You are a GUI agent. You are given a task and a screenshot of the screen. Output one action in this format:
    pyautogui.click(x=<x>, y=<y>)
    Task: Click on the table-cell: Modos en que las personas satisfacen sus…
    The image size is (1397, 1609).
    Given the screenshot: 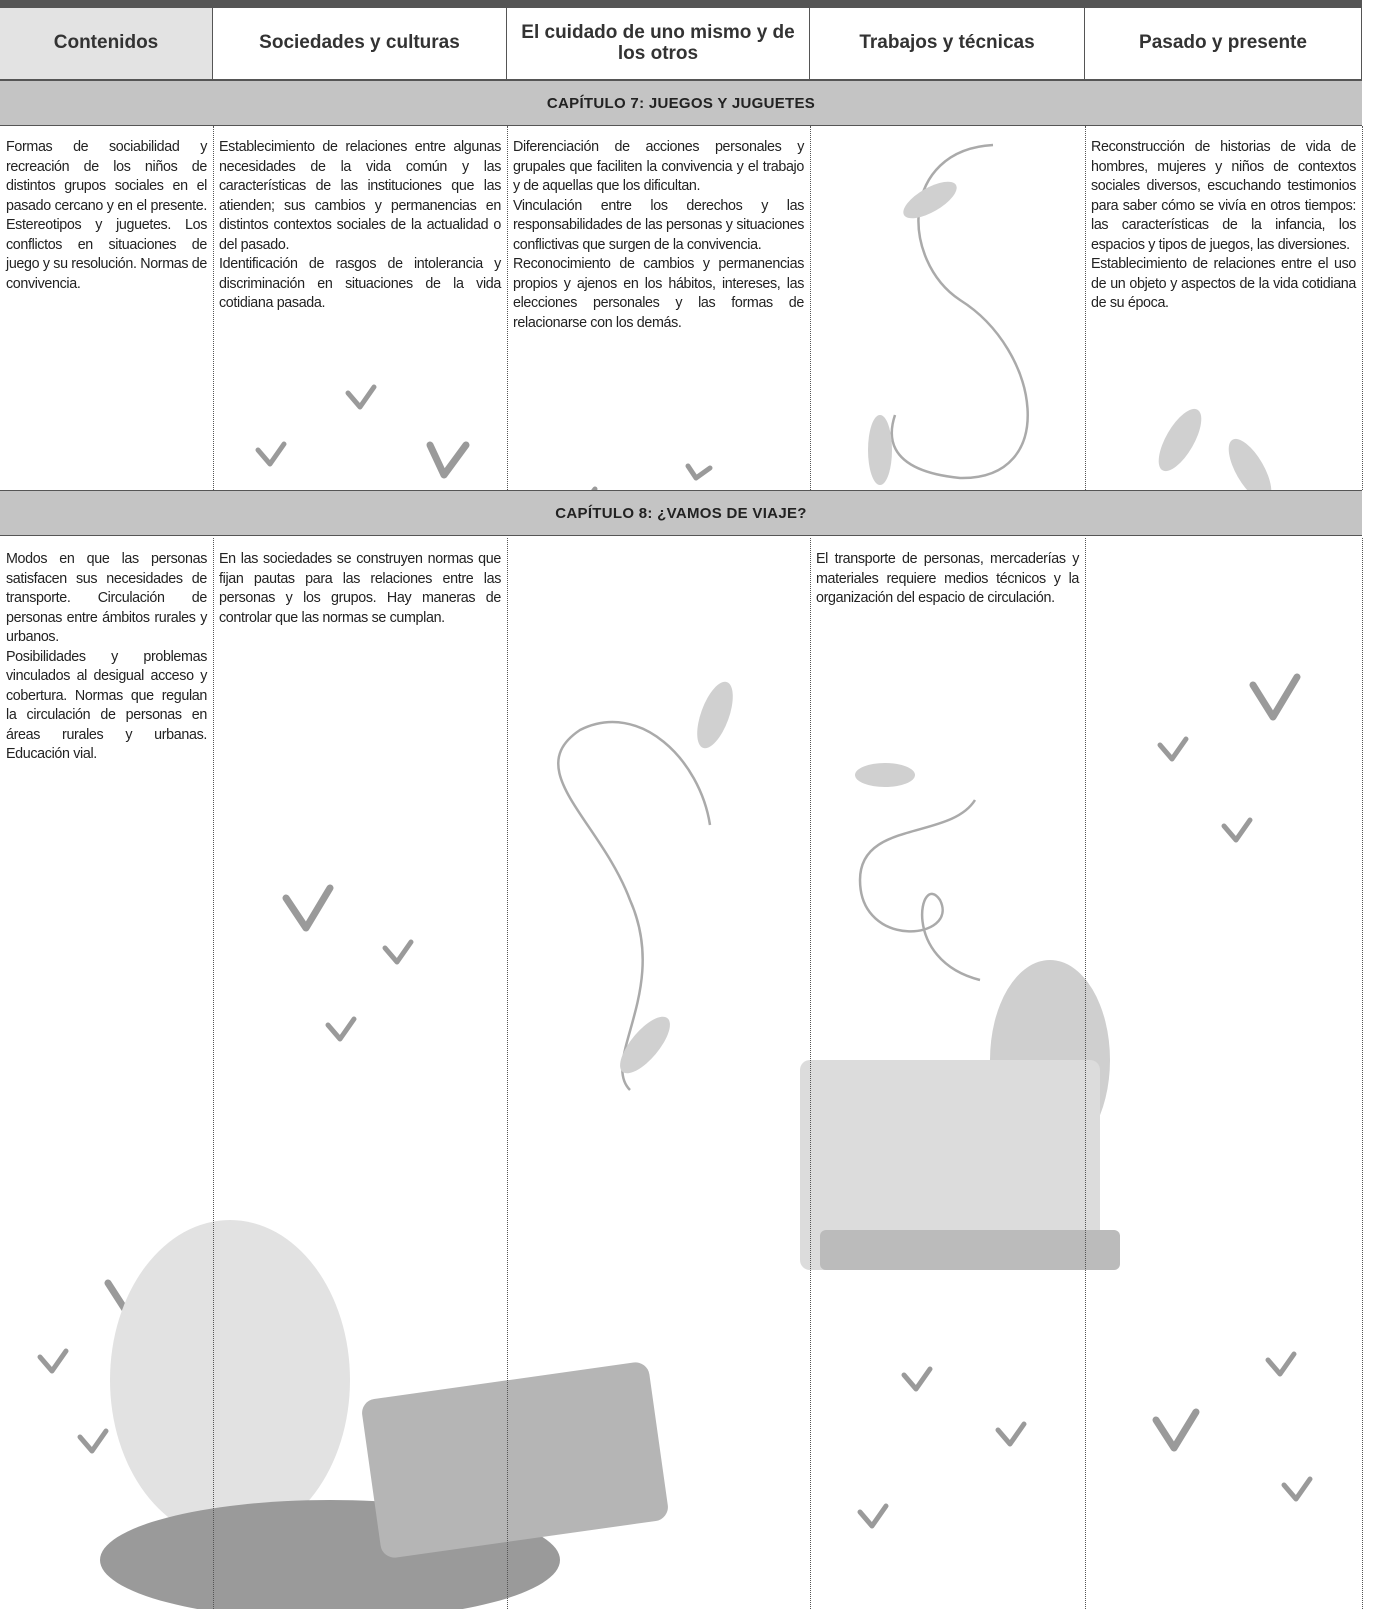 What is the action you would take?
    pyautogui.click(x=106, y=657)
    